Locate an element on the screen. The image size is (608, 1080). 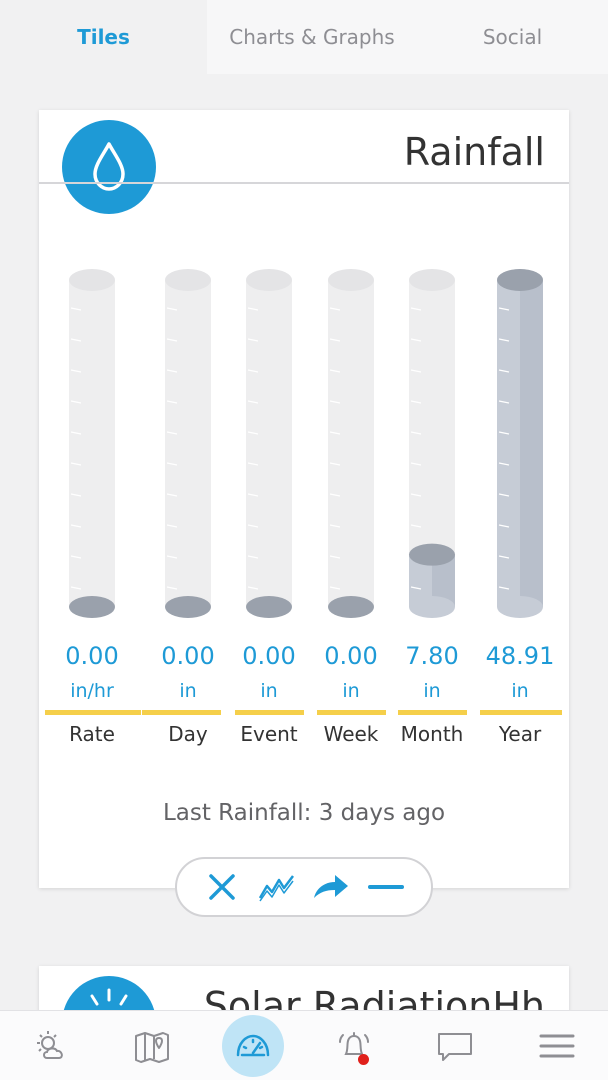
map-pin-icon is located at coordinates (152, 1046).